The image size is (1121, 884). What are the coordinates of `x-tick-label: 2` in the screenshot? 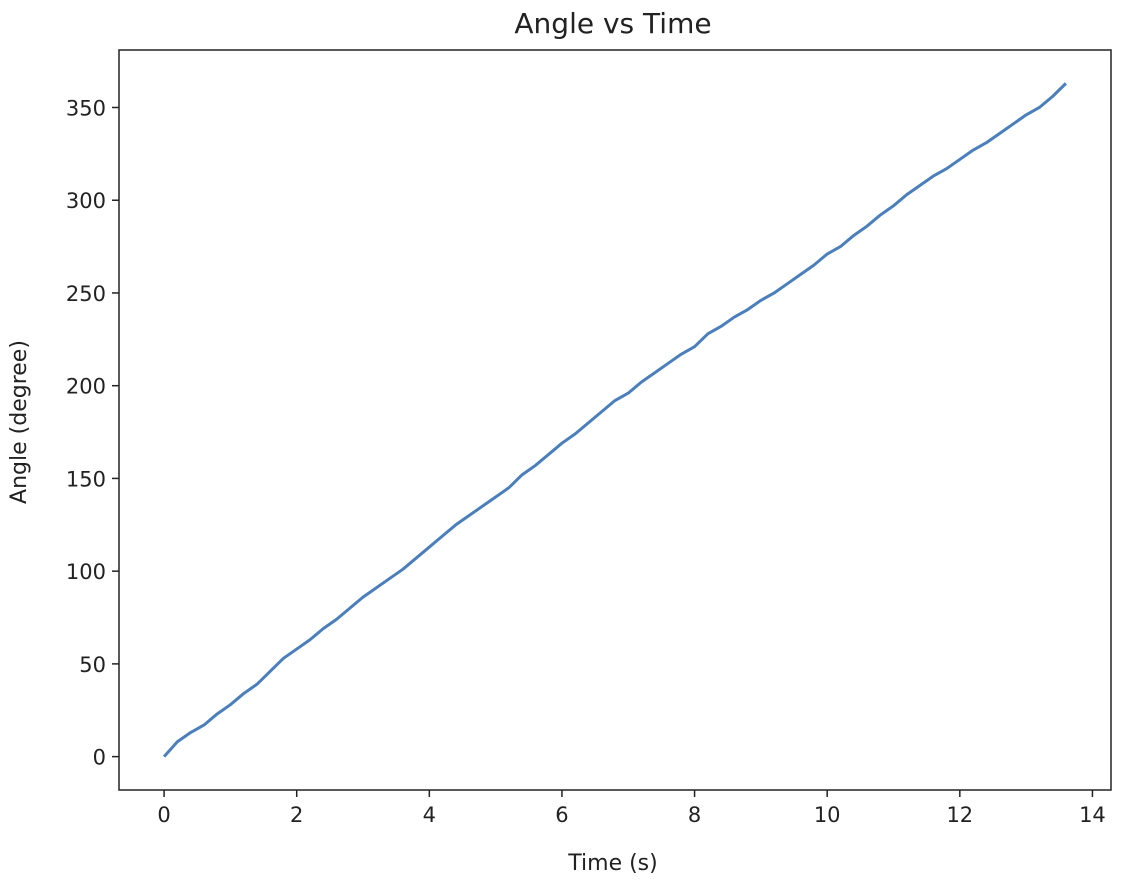 It's located at (296, 815).